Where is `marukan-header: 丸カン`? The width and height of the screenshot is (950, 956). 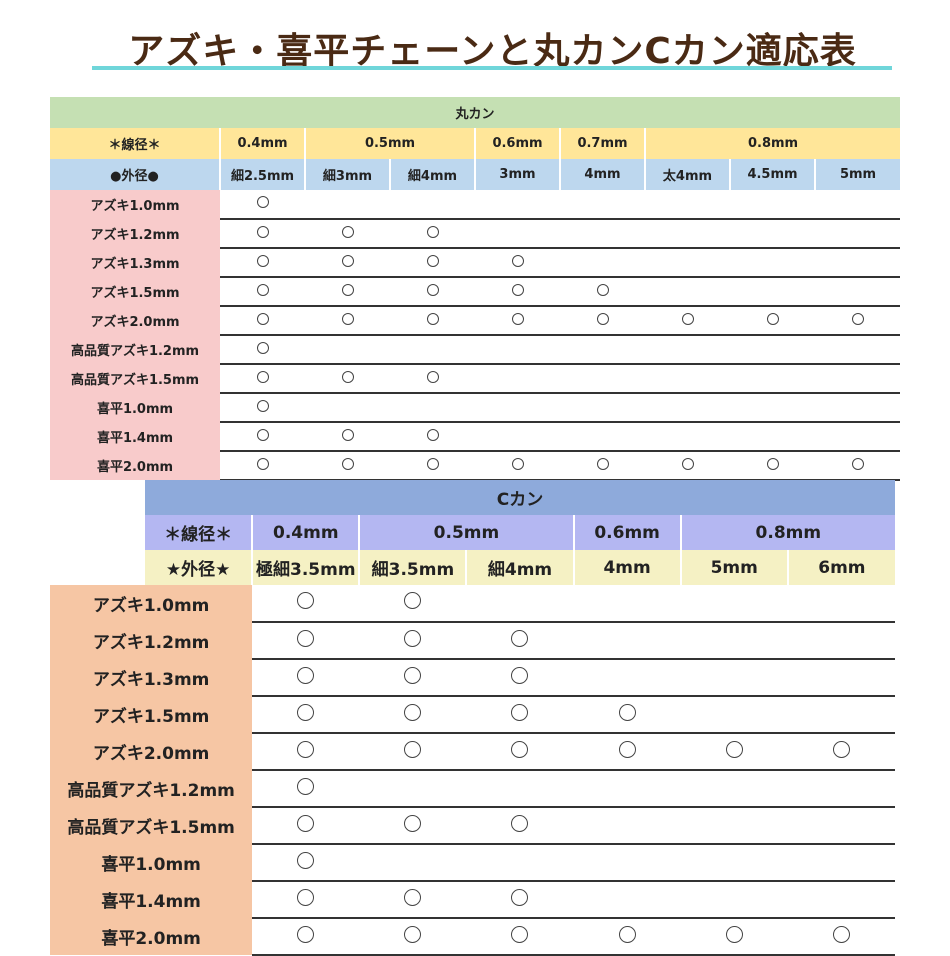
marukan-header: 丸カン is located at coordinates (475, 112).